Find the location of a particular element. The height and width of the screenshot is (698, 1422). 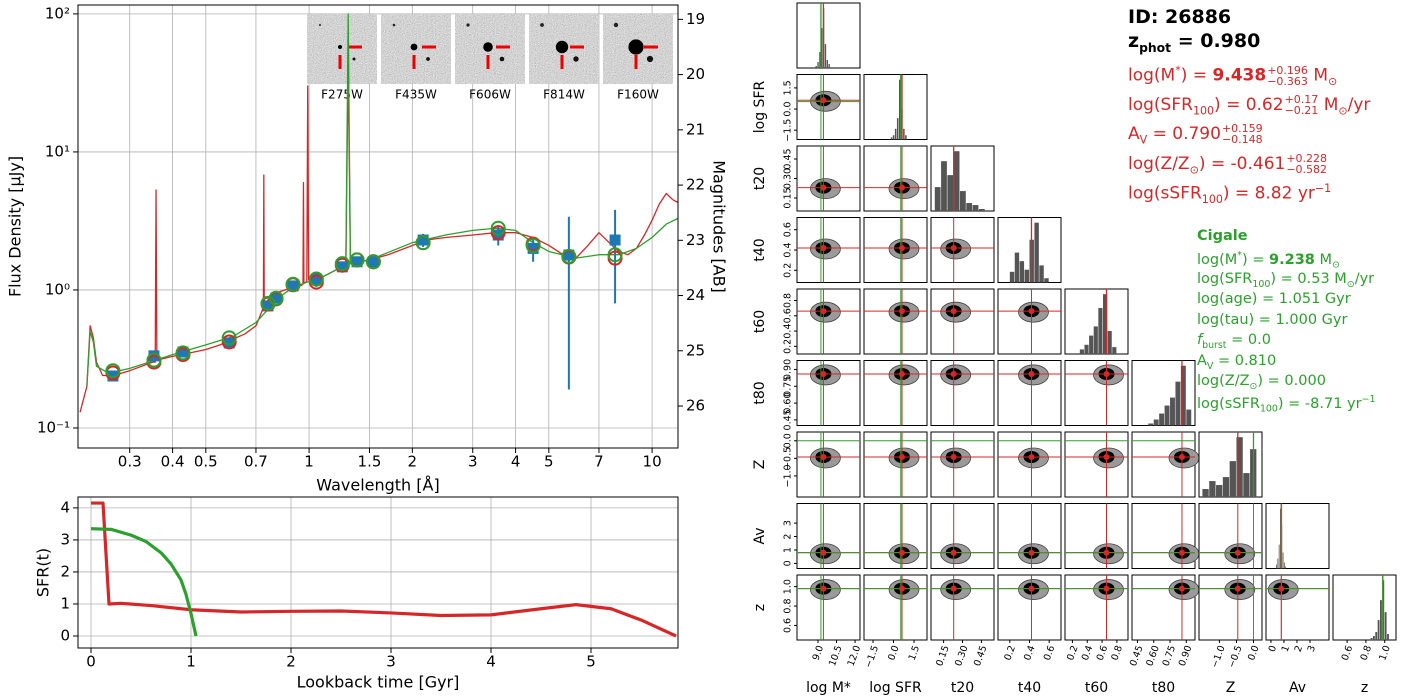

x-tick-label: 0.60 is located at coordinates (1153, 656).